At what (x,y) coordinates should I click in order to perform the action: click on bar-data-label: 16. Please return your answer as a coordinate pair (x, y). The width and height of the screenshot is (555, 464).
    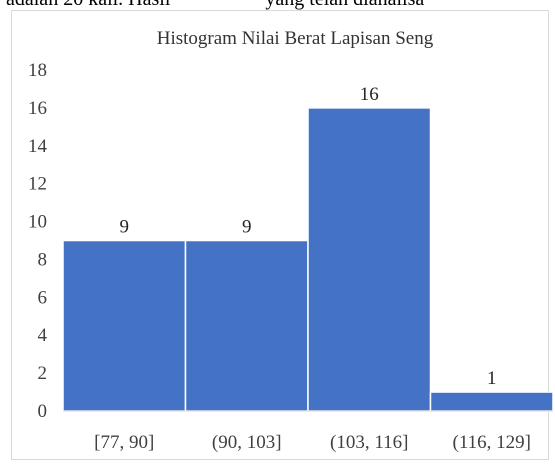
    Looking at the image, I should click on (369, 94).